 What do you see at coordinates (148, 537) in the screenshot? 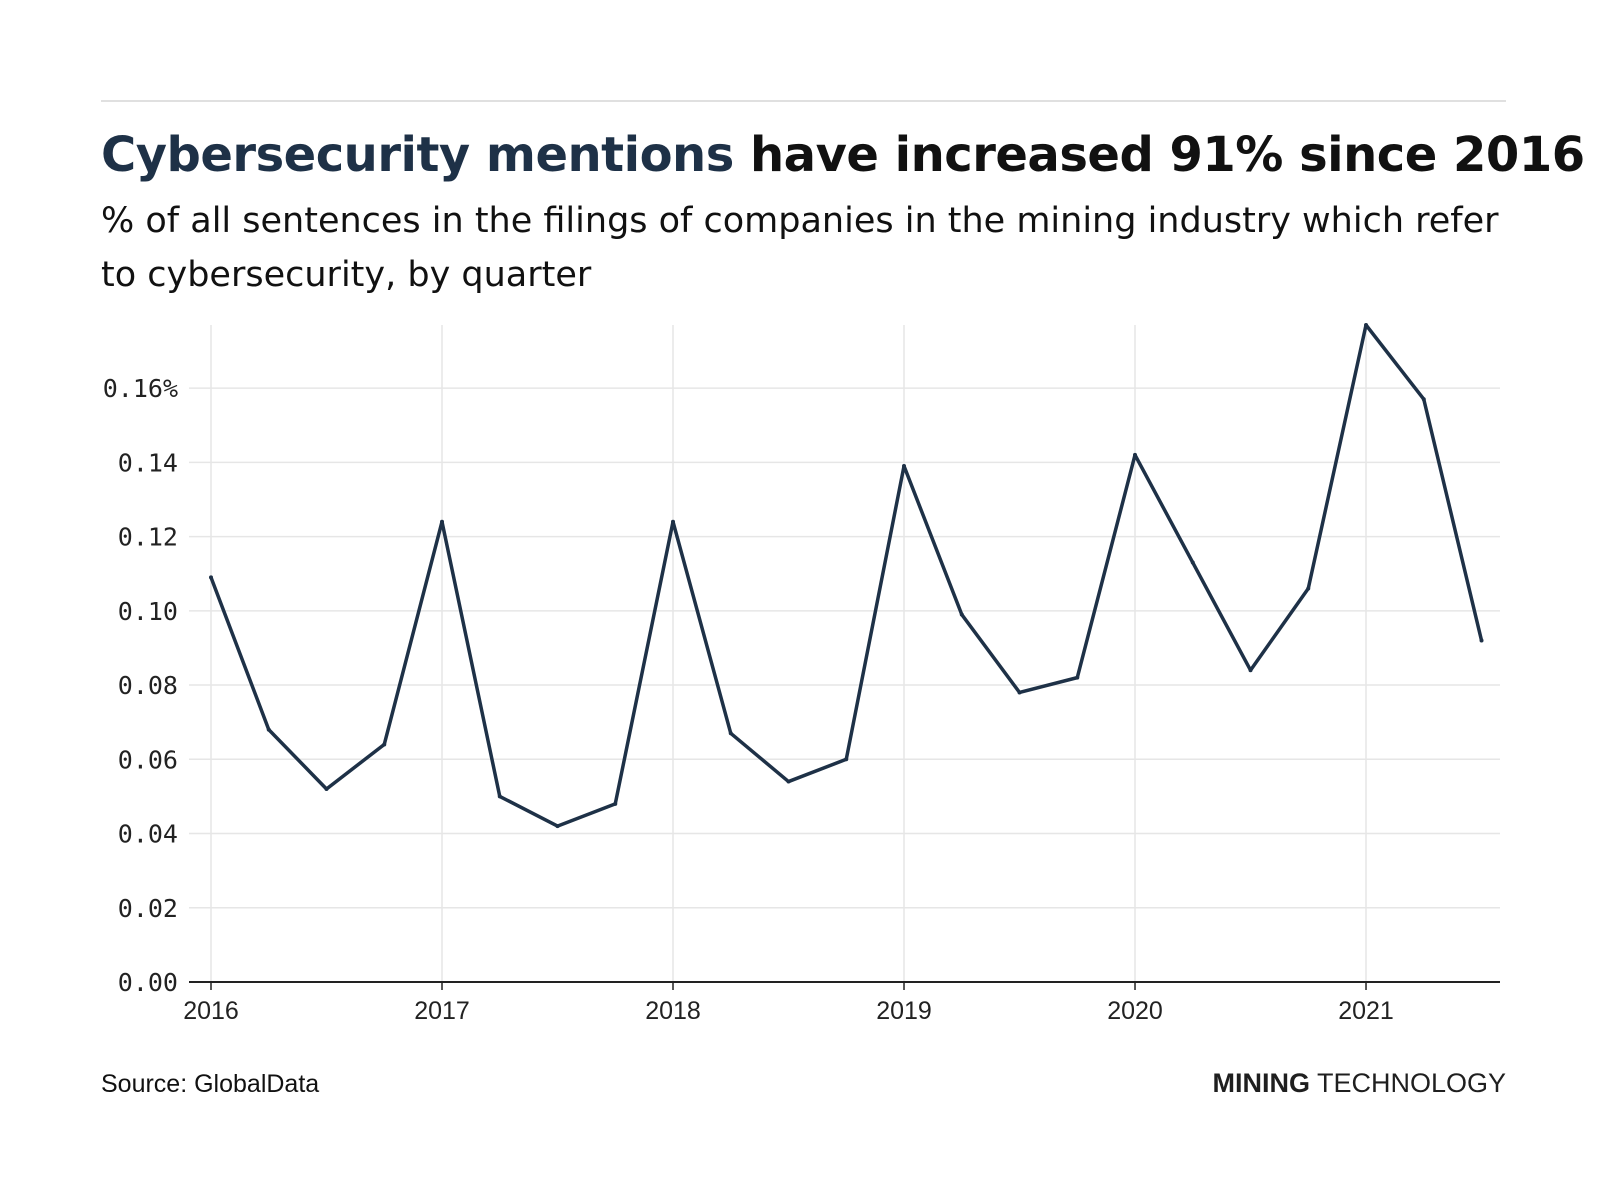
I see `y-tick-label: 0.12` at bounding box center [148, 537].